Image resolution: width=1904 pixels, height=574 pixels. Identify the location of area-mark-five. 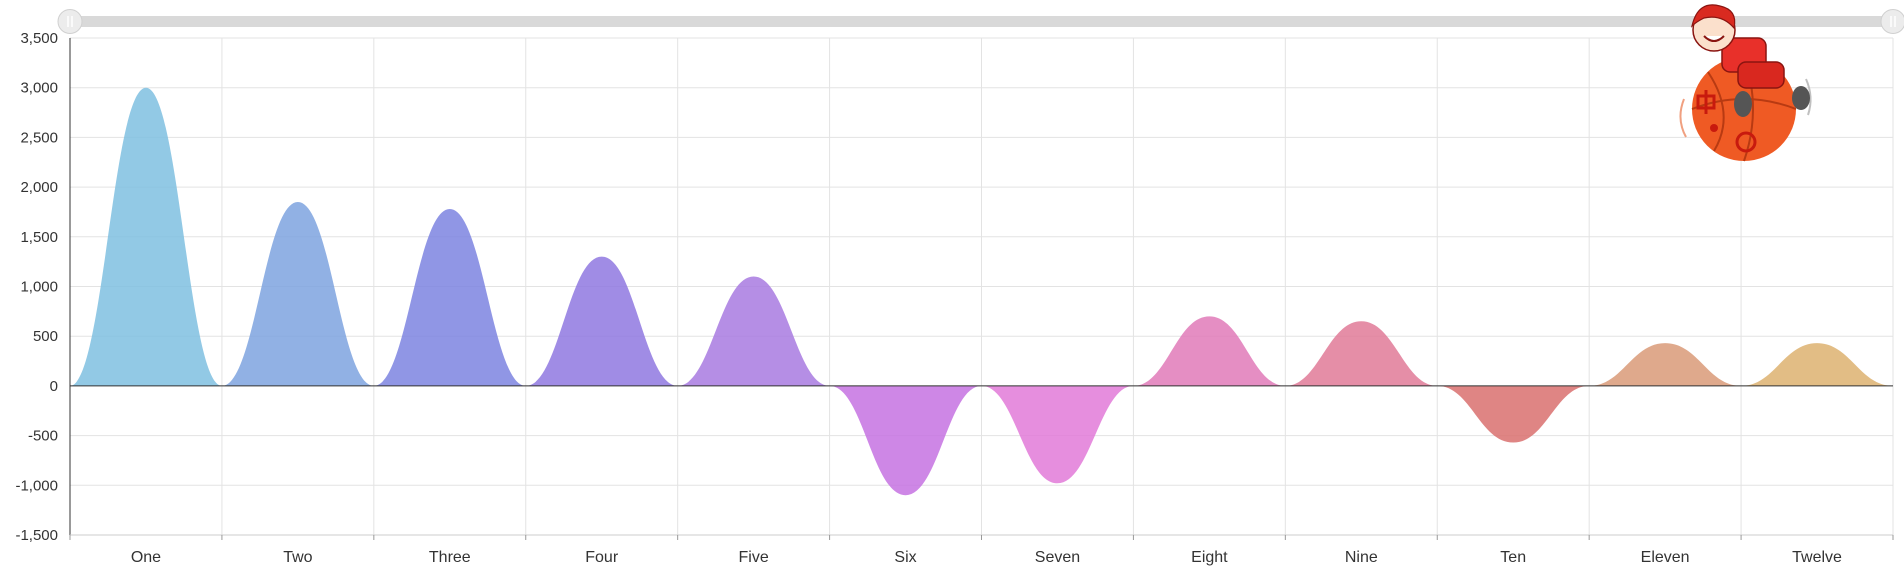
(753, 331).